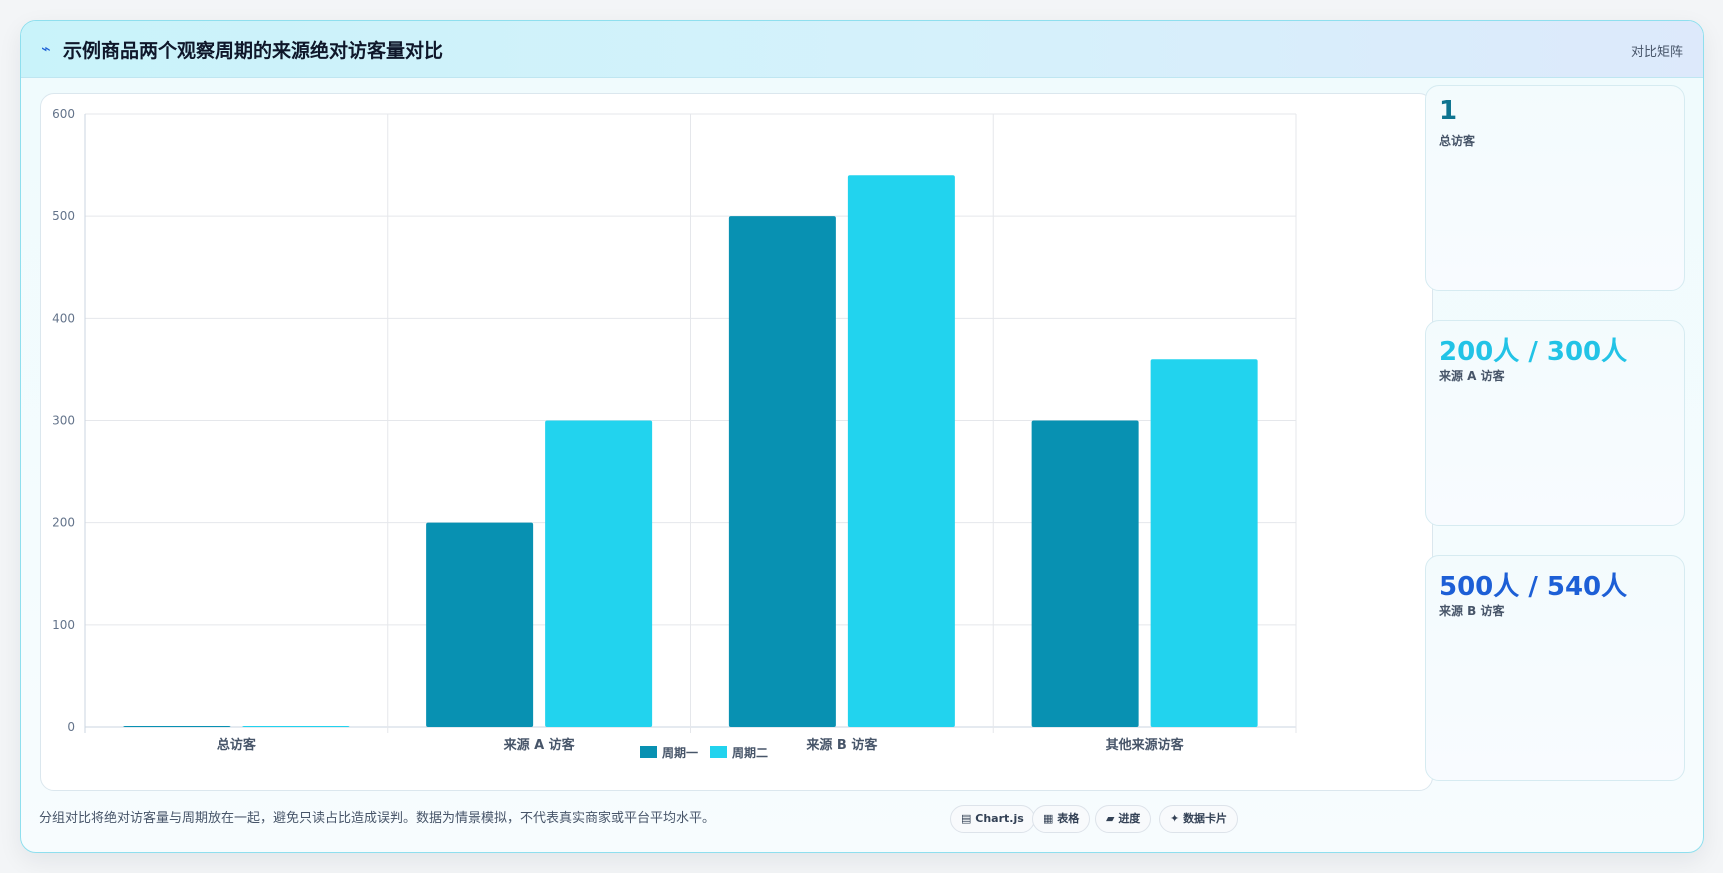 The width and height of the screenshot is (1723, 873). Describe the element at coordinates (1555, 668) in the screenshot. I see `stat-card-source-b: 500人 / 540人 来源 B 访客` at that location.